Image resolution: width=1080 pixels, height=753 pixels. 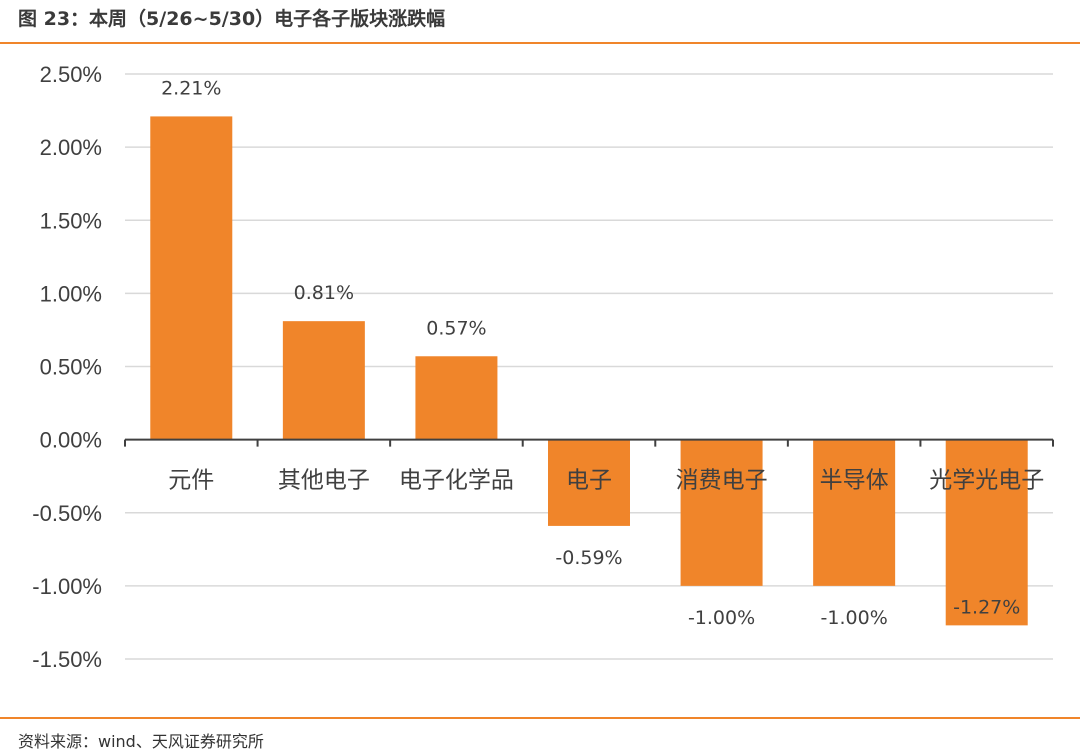 I want to click on y-tick-label: 1.00%, so click(x=71, y=293).